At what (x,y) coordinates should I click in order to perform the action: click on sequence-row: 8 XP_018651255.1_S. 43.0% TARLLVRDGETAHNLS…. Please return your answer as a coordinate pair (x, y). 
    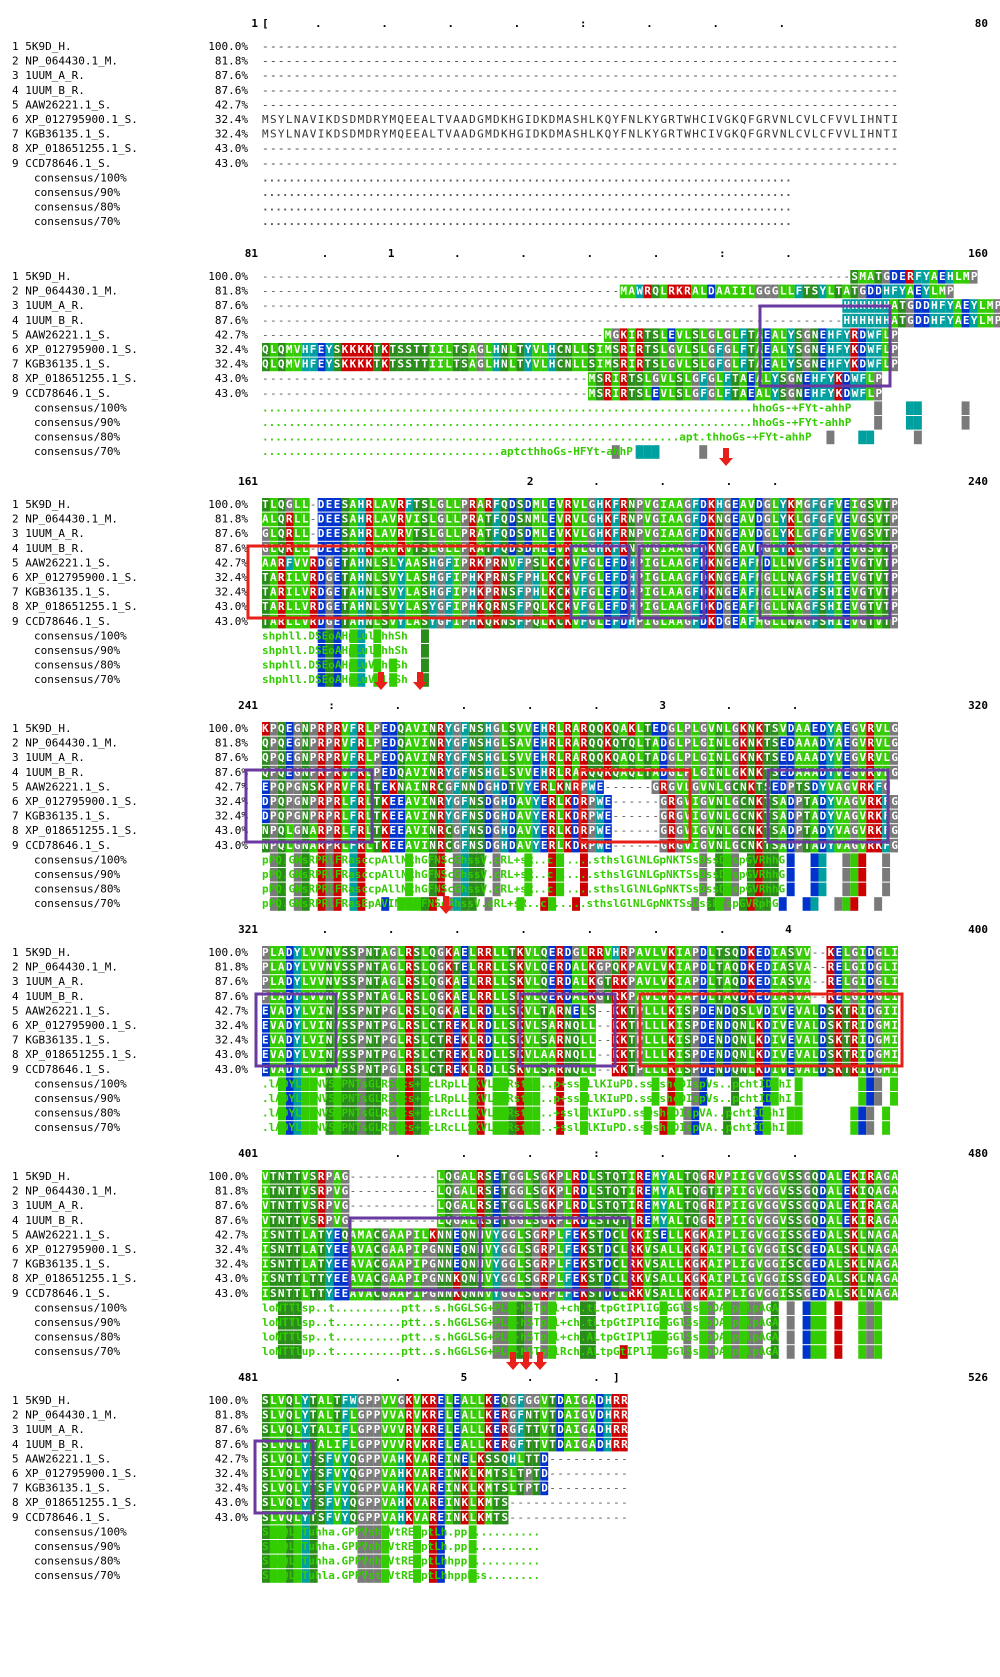
    Looking at the image, I should click on (455, 607).